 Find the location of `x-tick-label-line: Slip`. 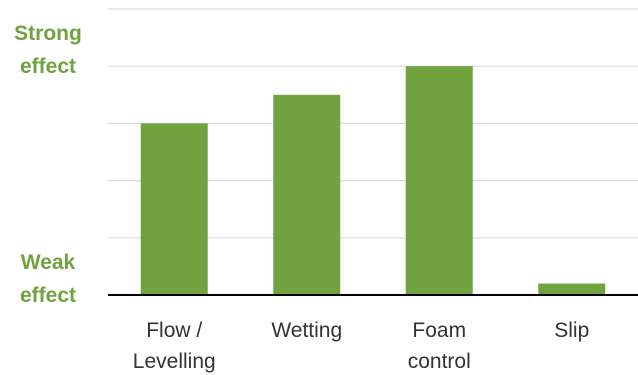

x-tick-label-line: Slip is located at coordinates (571, 330).